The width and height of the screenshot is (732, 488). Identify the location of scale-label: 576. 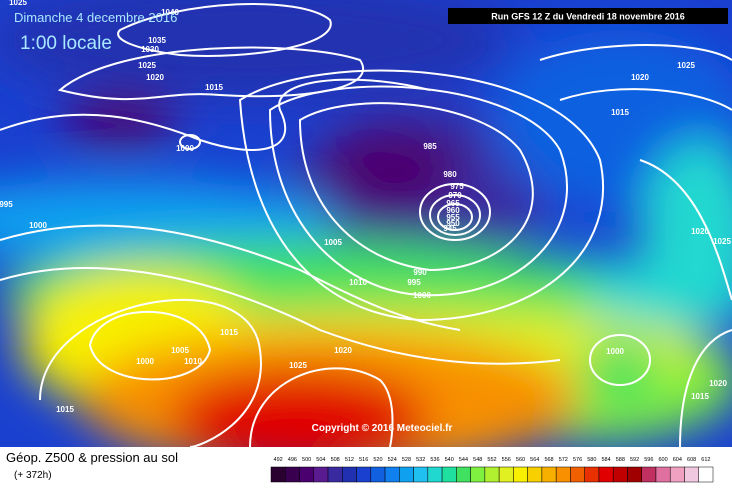
(577, 460).